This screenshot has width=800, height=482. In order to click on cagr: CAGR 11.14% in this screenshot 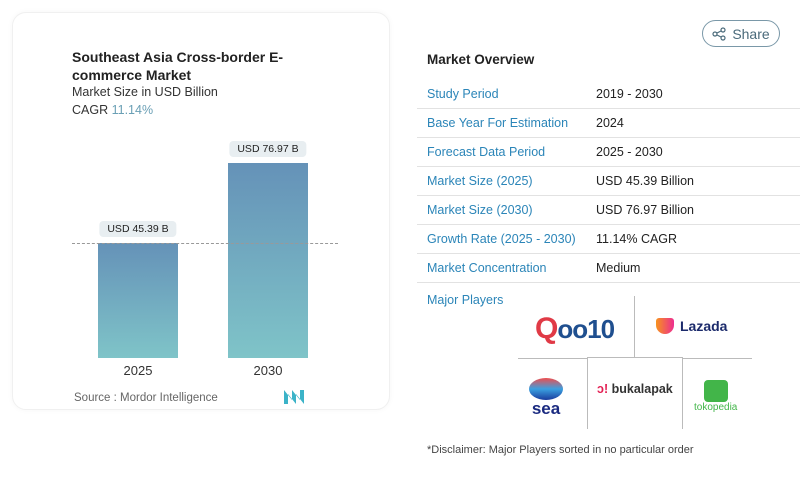, I will do `click(112, 110)`.